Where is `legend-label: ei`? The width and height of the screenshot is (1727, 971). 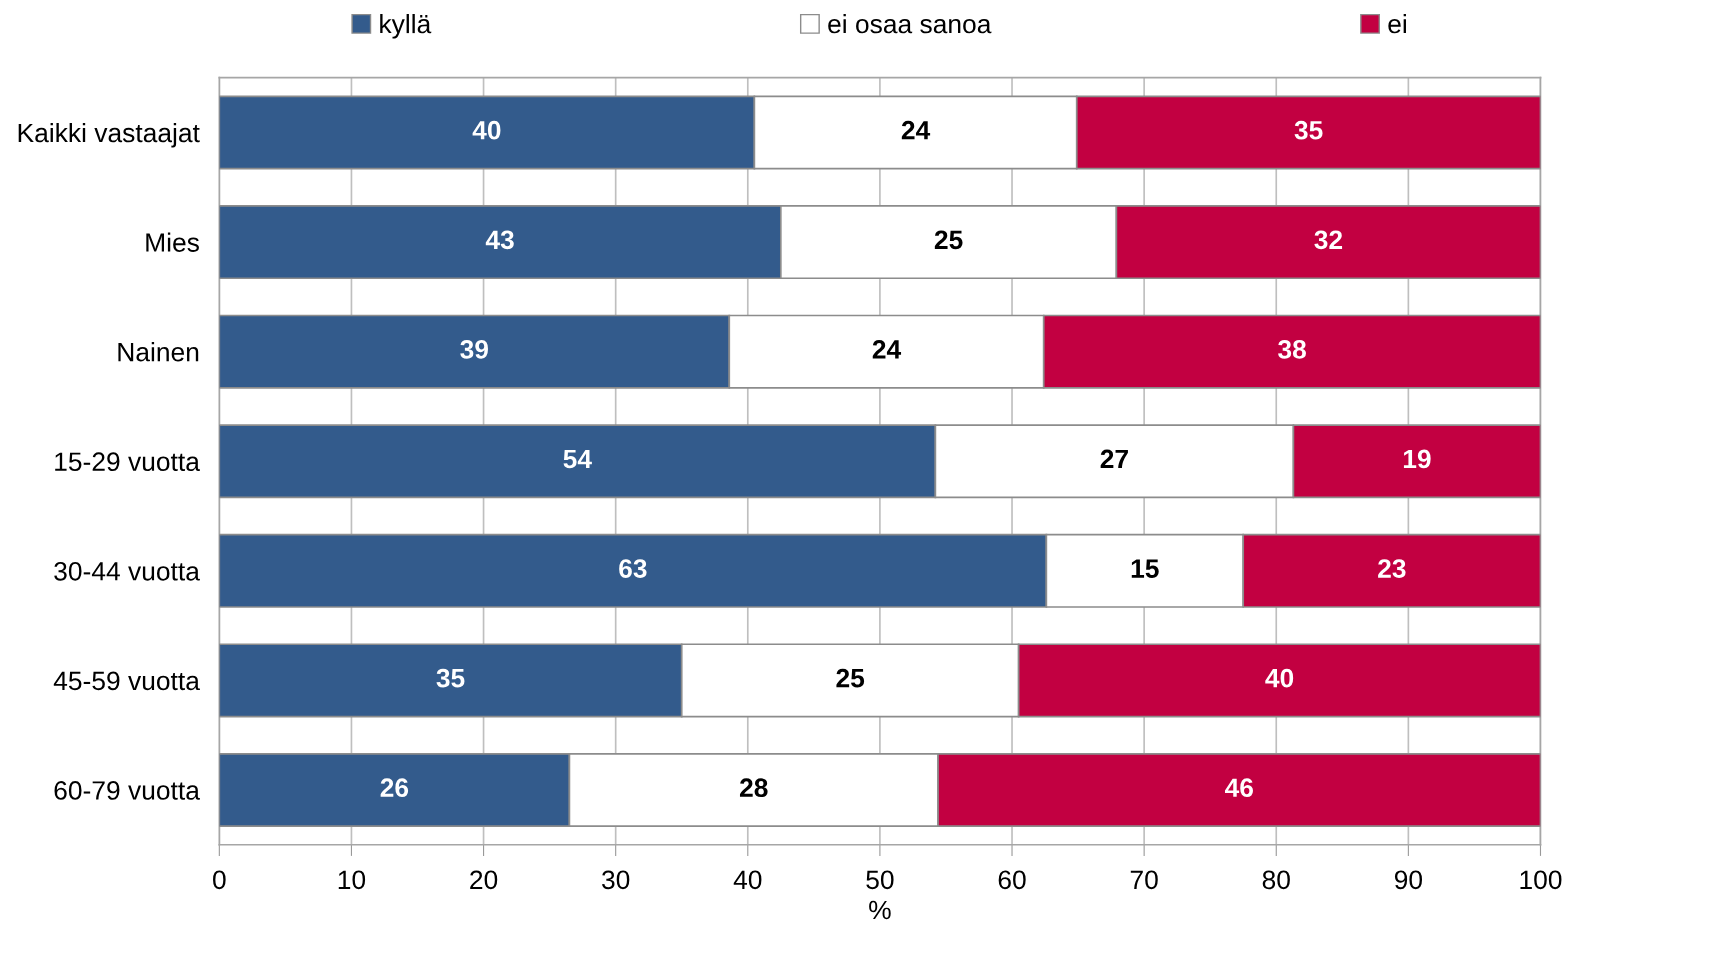
legend-label: ei is located at coordinates (1397, 23).